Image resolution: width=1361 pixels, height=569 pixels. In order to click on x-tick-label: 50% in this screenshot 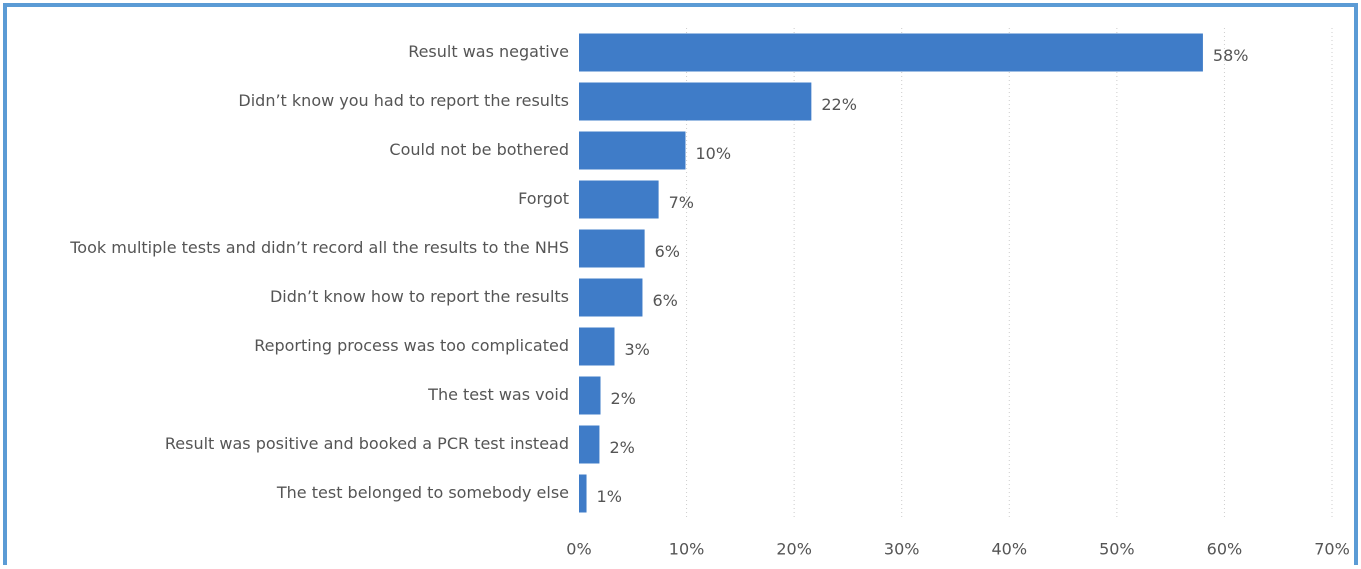, I will do `click(1117, 549)`.